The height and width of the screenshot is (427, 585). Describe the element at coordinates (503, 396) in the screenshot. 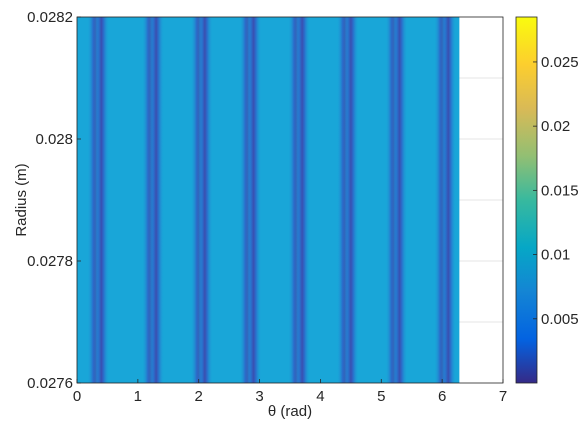

I see `x-tick-label: 7` at that location.